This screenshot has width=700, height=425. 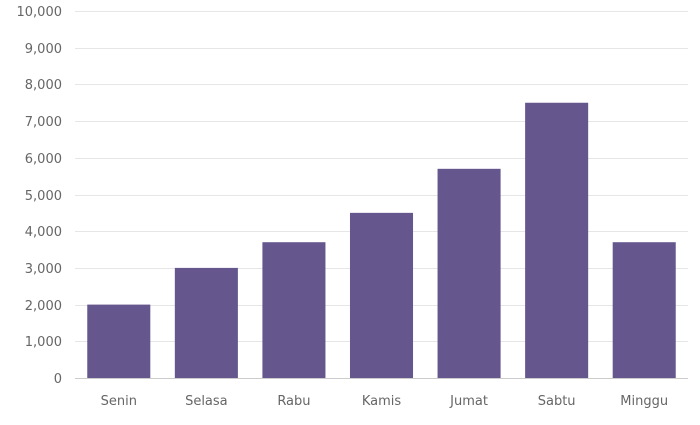 I want to click on x-tick-label: Jumat, so click(x=468, y=401).